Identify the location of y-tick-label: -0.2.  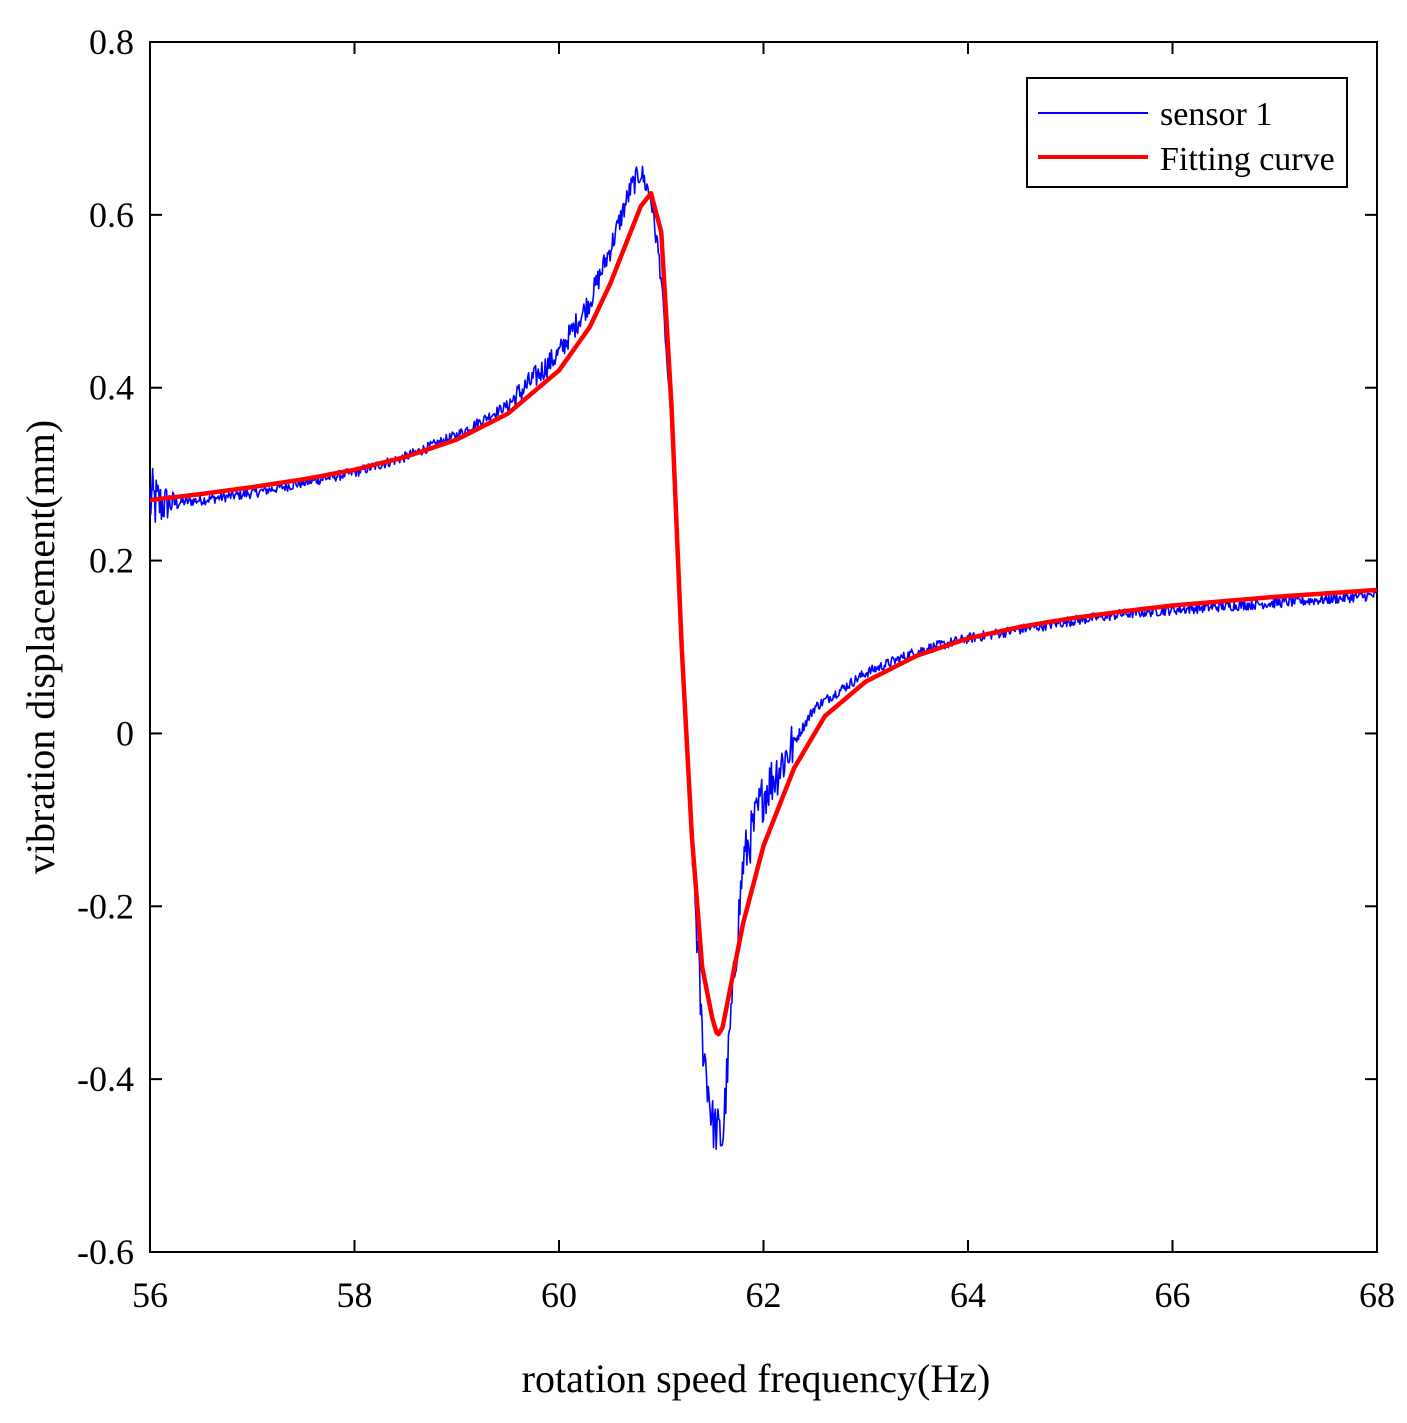
(105, 906).